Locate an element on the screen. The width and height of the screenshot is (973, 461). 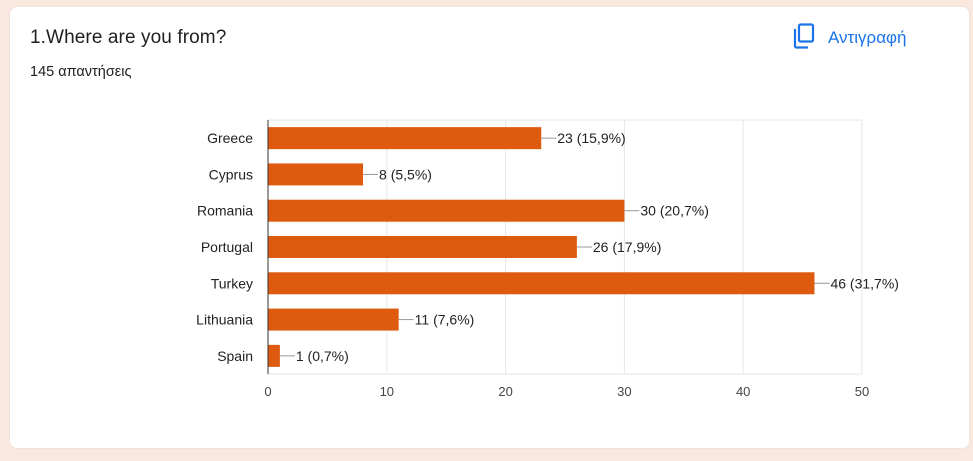
x-tick-label: 50 is located at coordinates (862, 391).